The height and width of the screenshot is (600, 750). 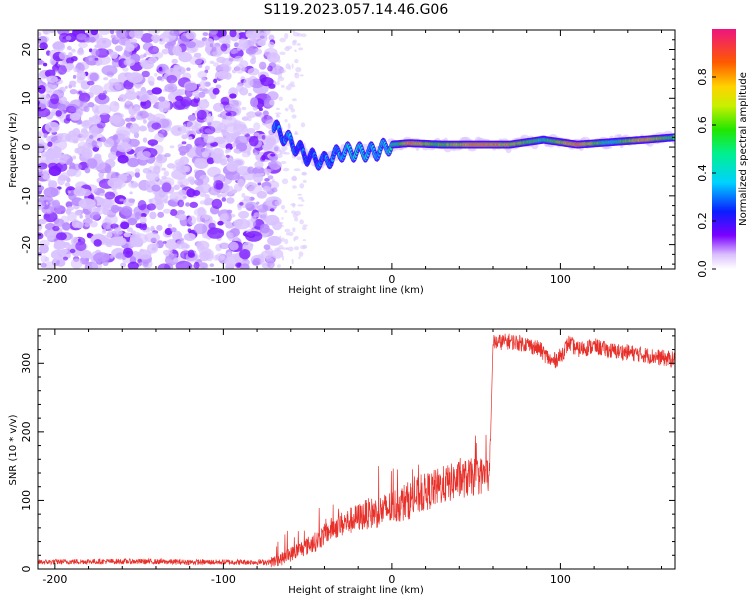 I want to click on spectrogram-x-tick-label: -100, so click(x=223, y=279).